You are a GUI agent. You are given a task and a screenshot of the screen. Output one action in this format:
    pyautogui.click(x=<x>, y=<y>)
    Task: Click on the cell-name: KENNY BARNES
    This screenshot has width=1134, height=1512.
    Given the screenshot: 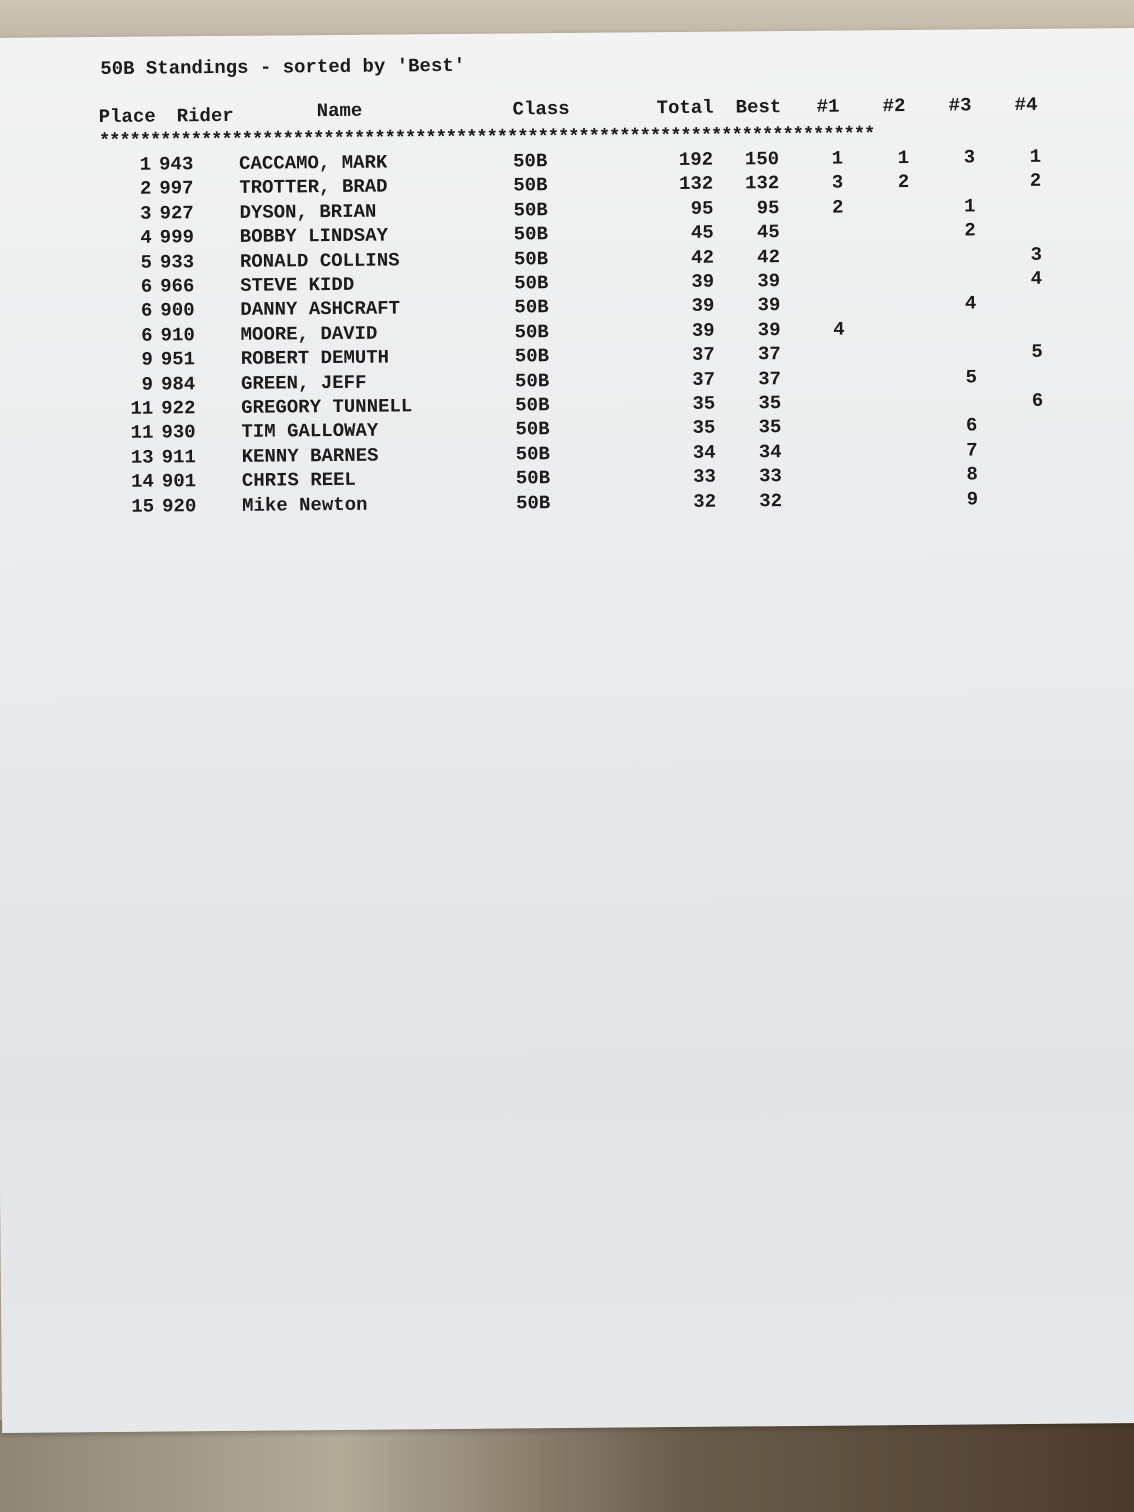 What is the action you would take?
    pyautogui.click(x=310, y=456)
    